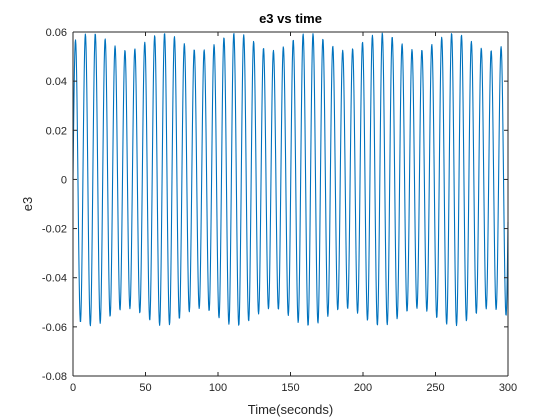 The height and width of the screenshot is (420, 560). I want to click on y-tick-label: -0.04, so click(54, 279).